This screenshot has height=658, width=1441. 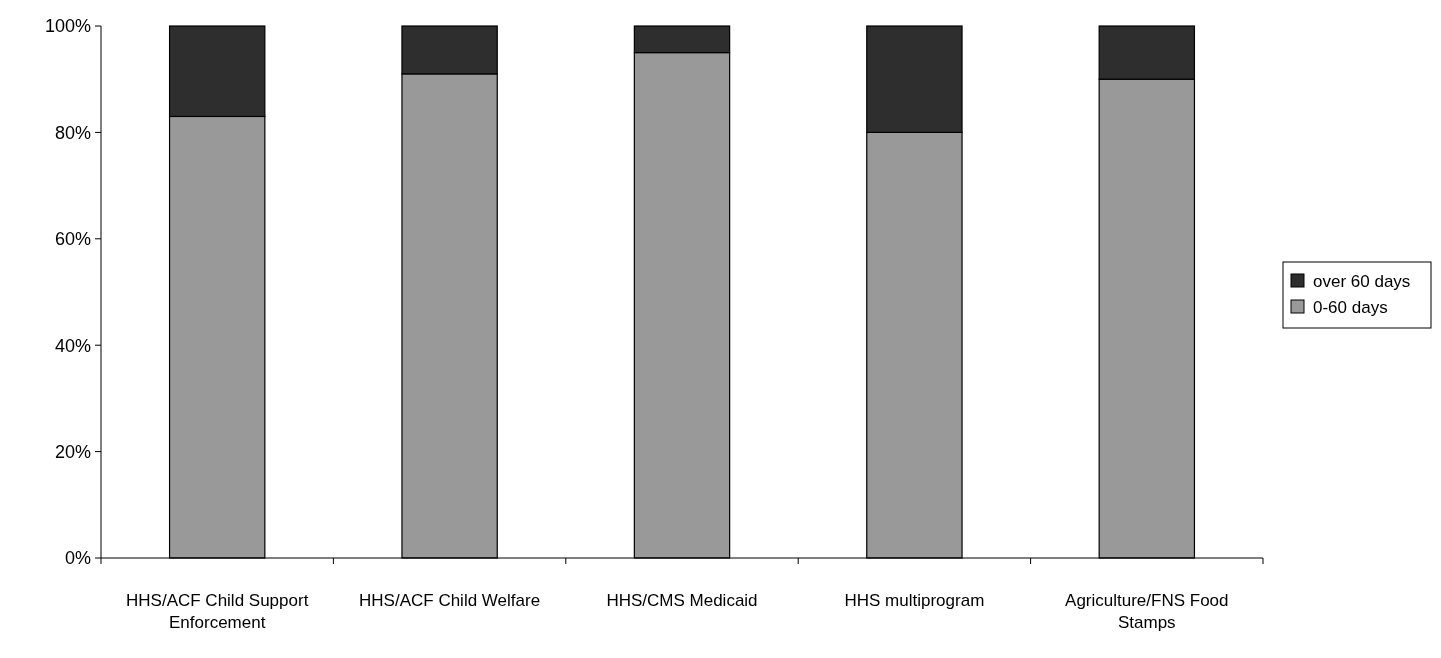 What do you see at coordinates (72, 345) in the screenshot?
I see `y-tick-label: 40%` at bounding box center [72, 345].